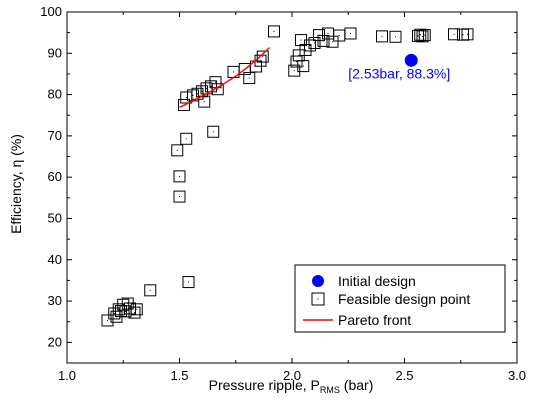 This screenshot has height=403, width=535. Describe the element at coordinates (374, 320) in the screenshot. I see `legend-label-pareto: Pareto front` at that location.